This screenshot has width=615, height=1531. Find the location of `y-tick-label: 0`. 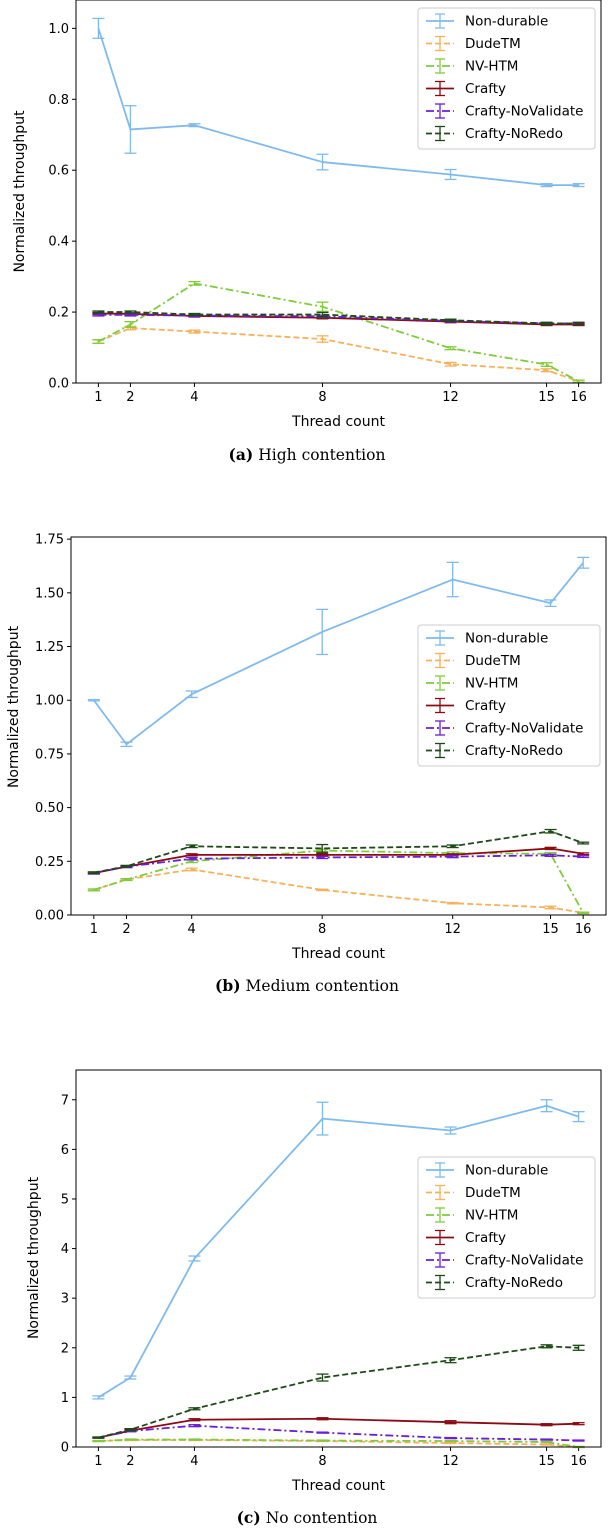

y-tick-label: 0 is located at coordinates (65, 1448).